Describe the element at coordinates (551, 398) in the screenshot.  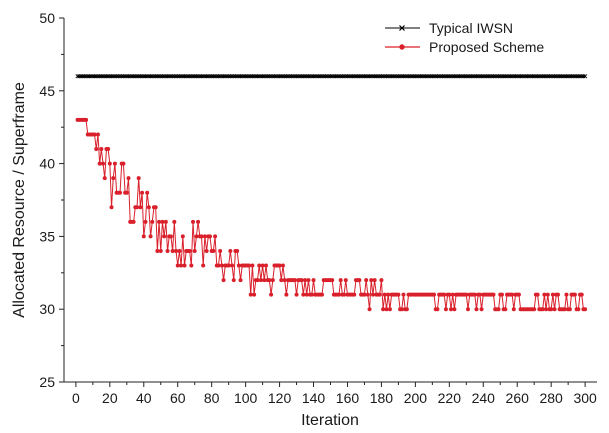
I see `x-tick-label: 280` at that location.